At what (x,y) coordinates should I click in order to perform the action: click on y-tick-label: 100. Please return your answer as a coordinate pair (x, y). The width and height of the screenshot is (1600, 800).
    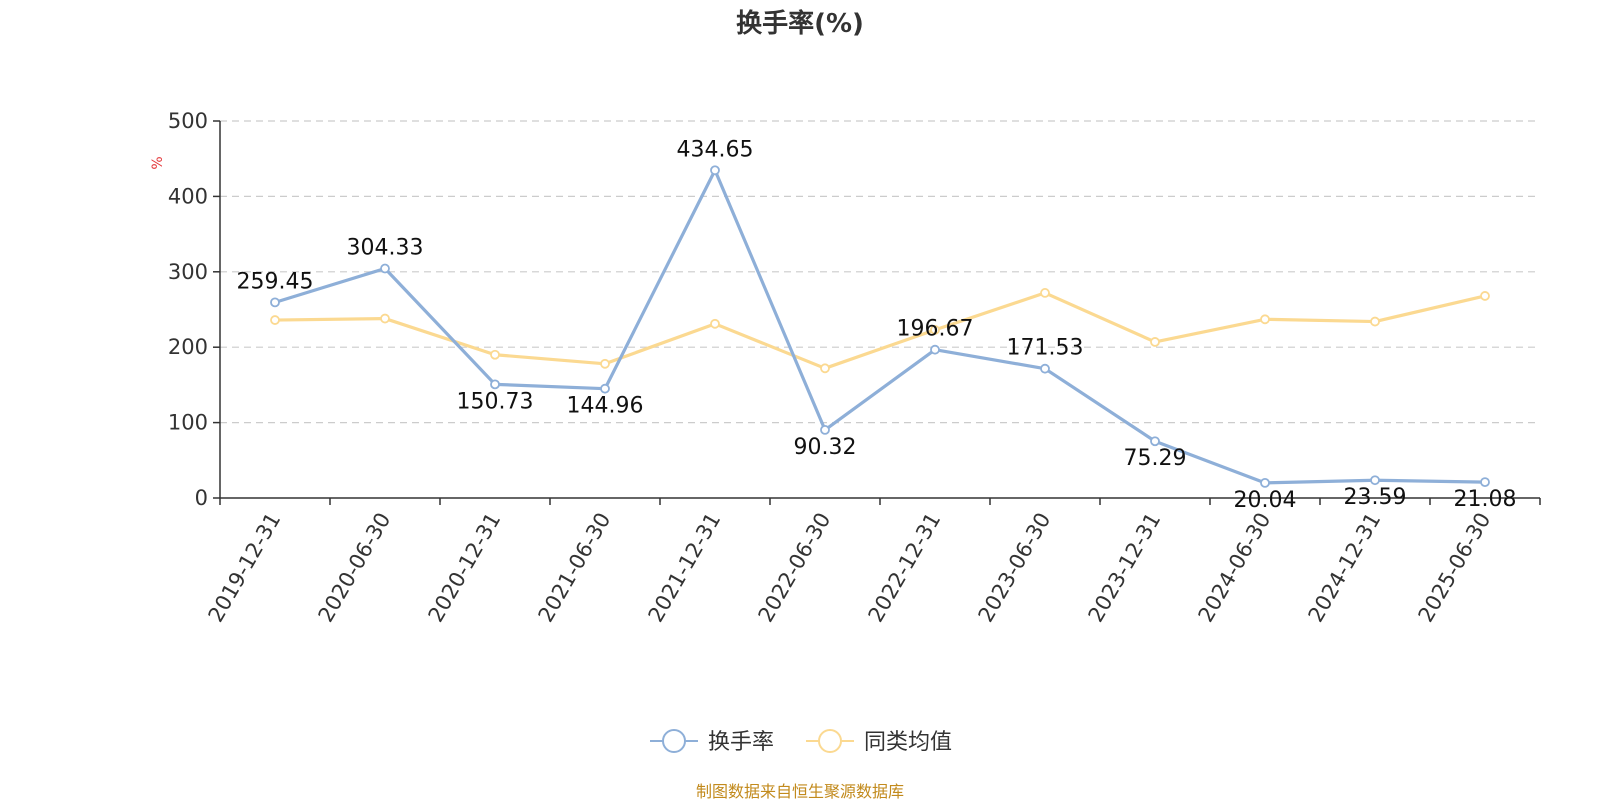
    Looking at the image, I should click on (188, 423).